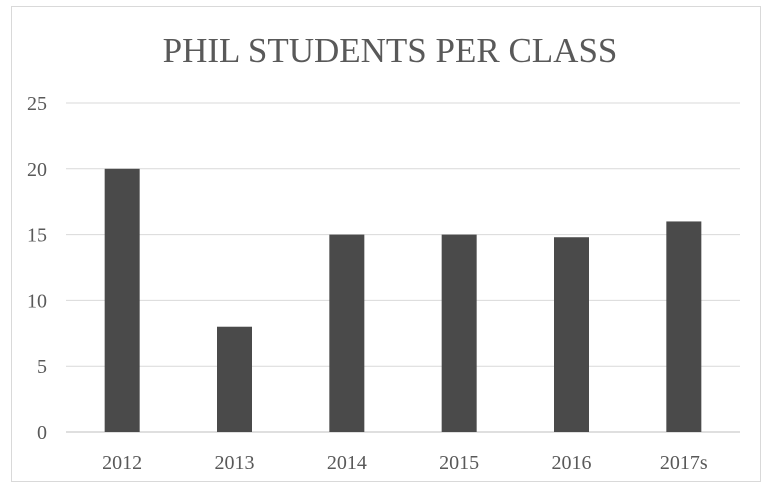 The height and width of the screenshot is (487, 768). Describe the element at coordinates (37, 170) in the screenshot. I see `y-tick-label: 20` at that location.